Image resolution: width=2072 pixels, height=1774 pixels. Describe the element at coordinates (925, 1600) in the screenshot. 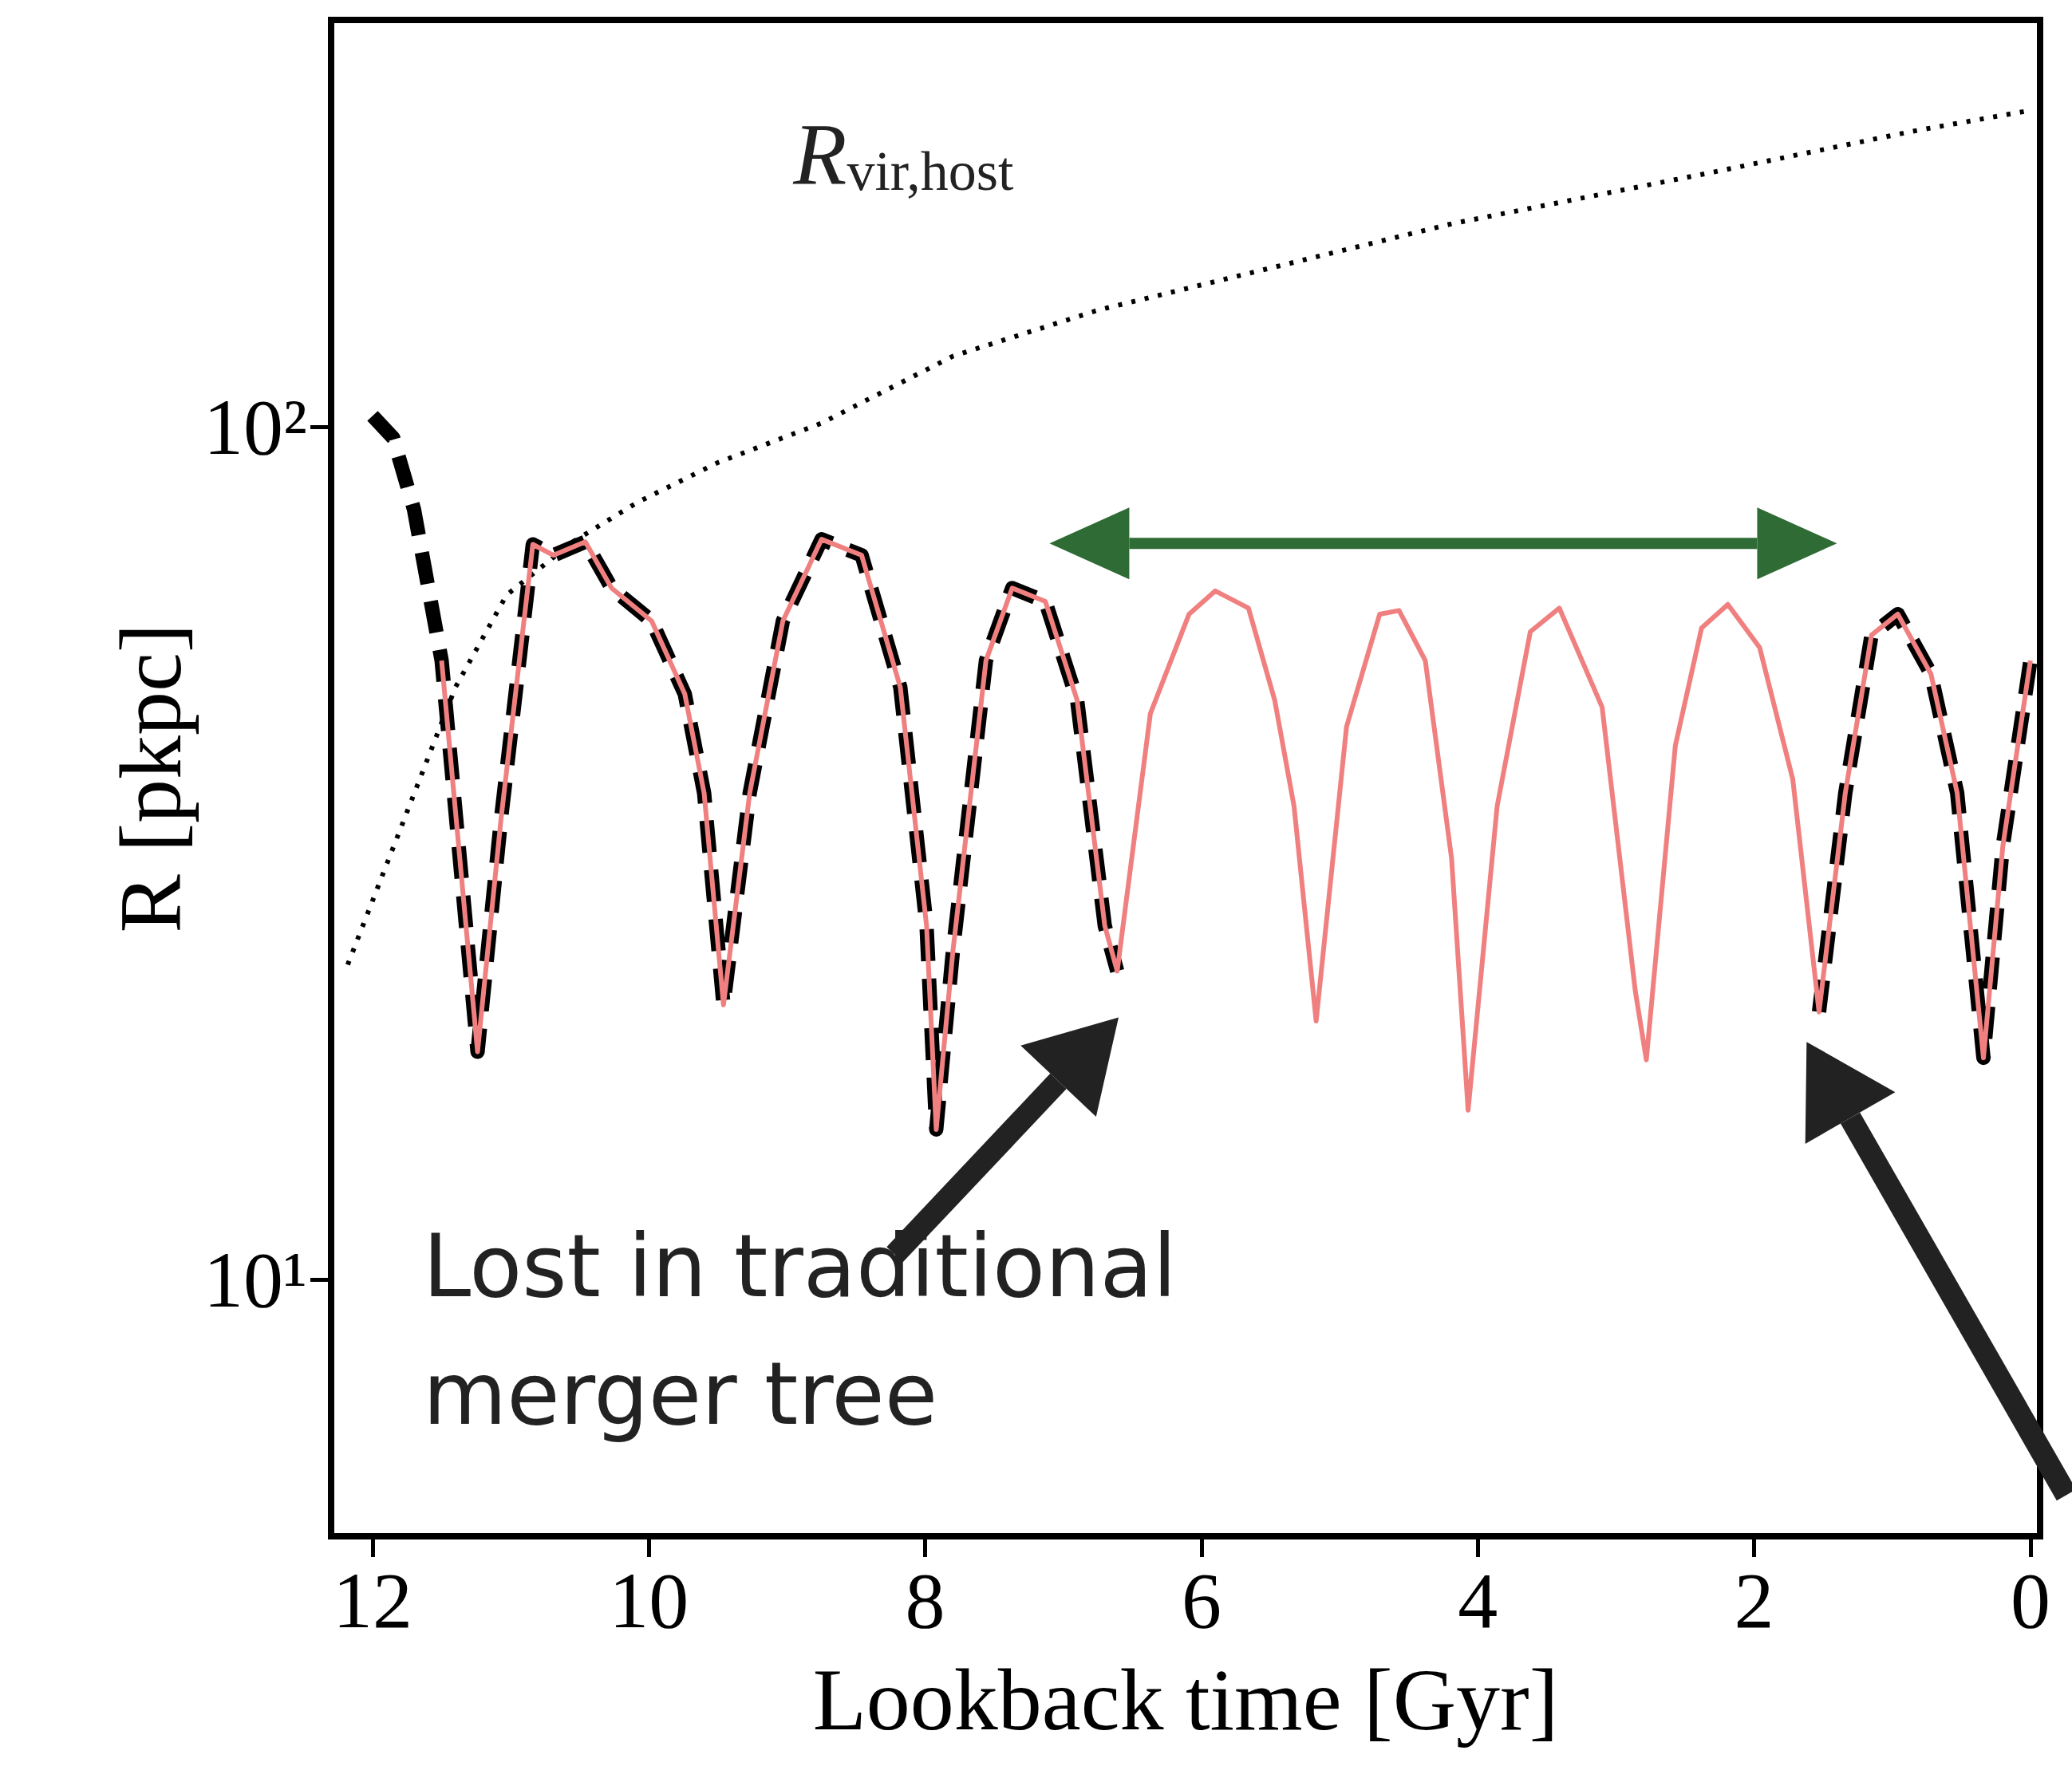

I see `x-tick-label: 8` at that location.